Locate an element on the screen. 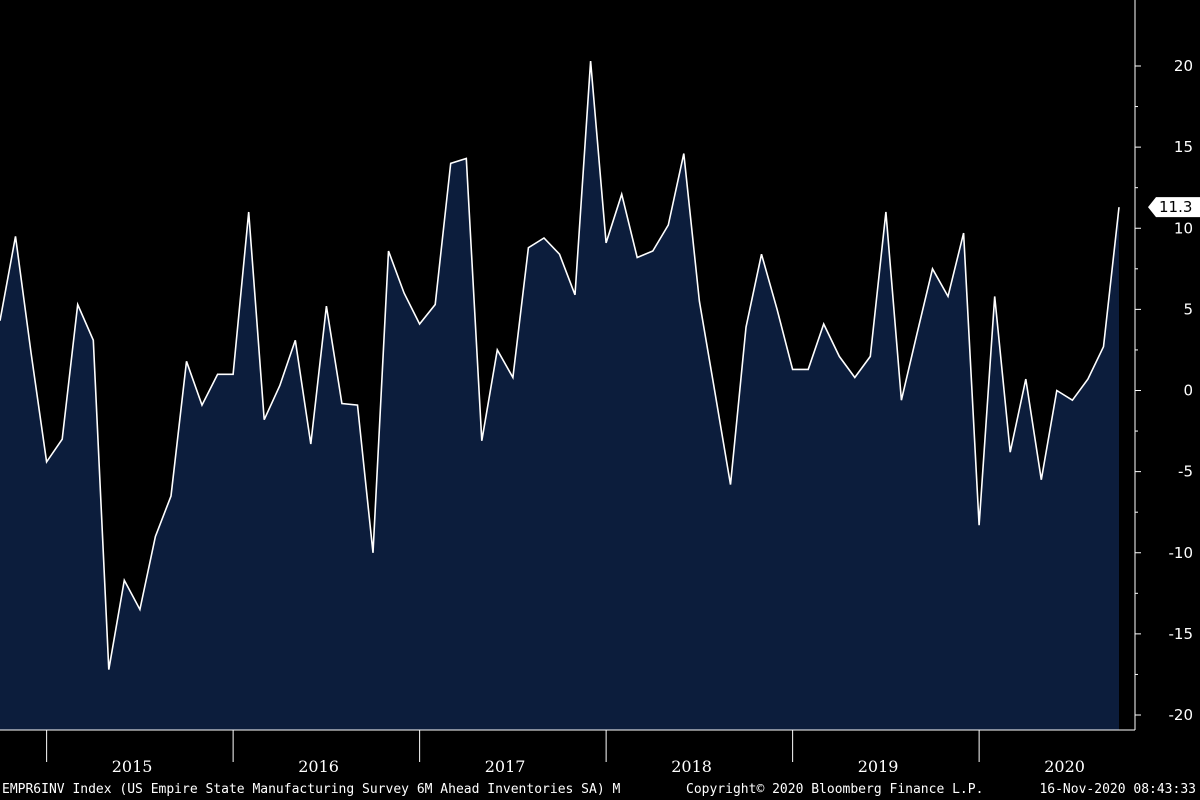 This screenshot has width=1200, height=800. x-tick-label: 2018 is located at coordinates (691, 766).